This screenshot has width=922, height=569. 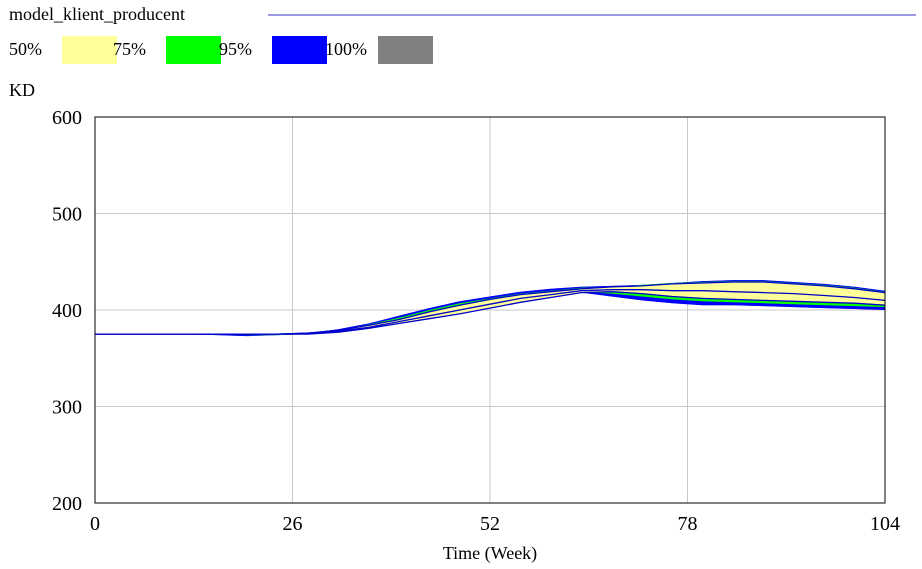 What do you see at coordinates (25, 49) in the screenshot?
I see `legend-label-50pct: 50%` at bounding box center [25, 49].